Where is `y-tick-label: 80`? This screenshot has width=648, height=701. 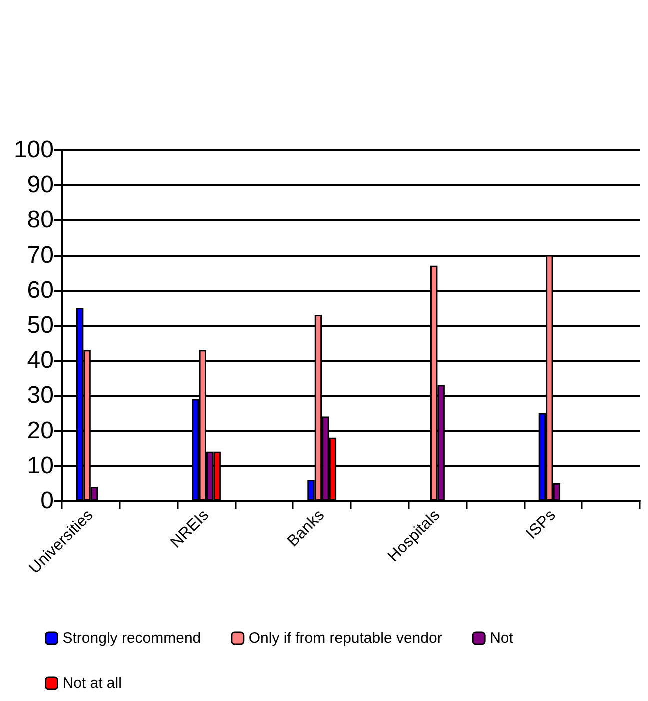 y-tick-label: 80 is located at coordinates (40, 220).